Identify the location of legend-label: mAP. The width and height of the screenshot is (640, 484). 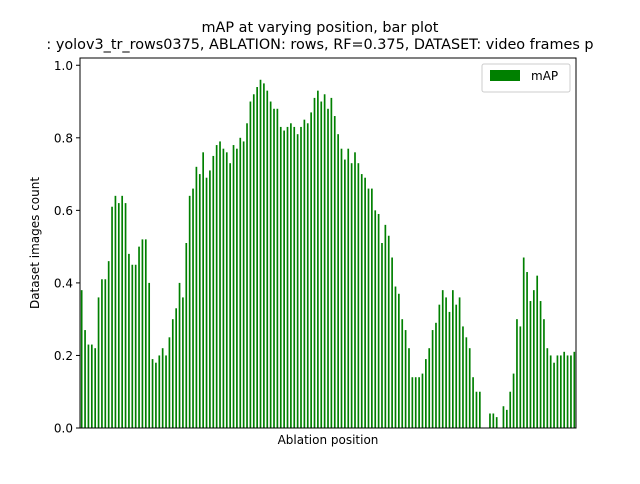
(544, 76).